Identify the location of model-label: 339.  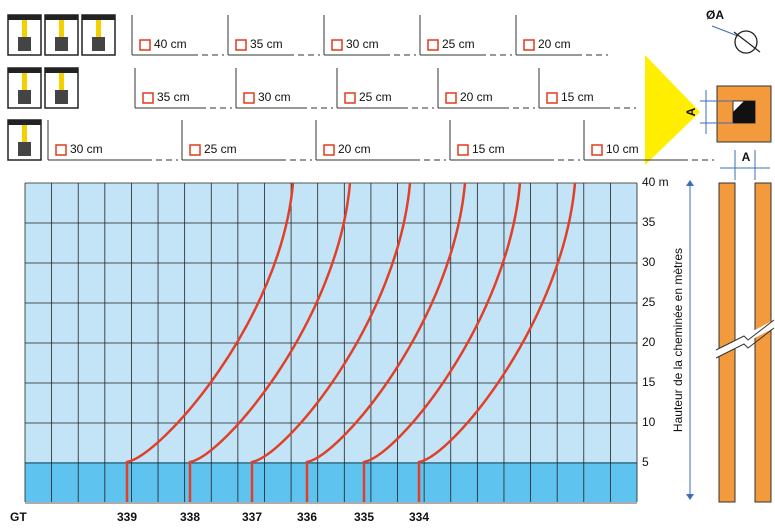
(127, 517).